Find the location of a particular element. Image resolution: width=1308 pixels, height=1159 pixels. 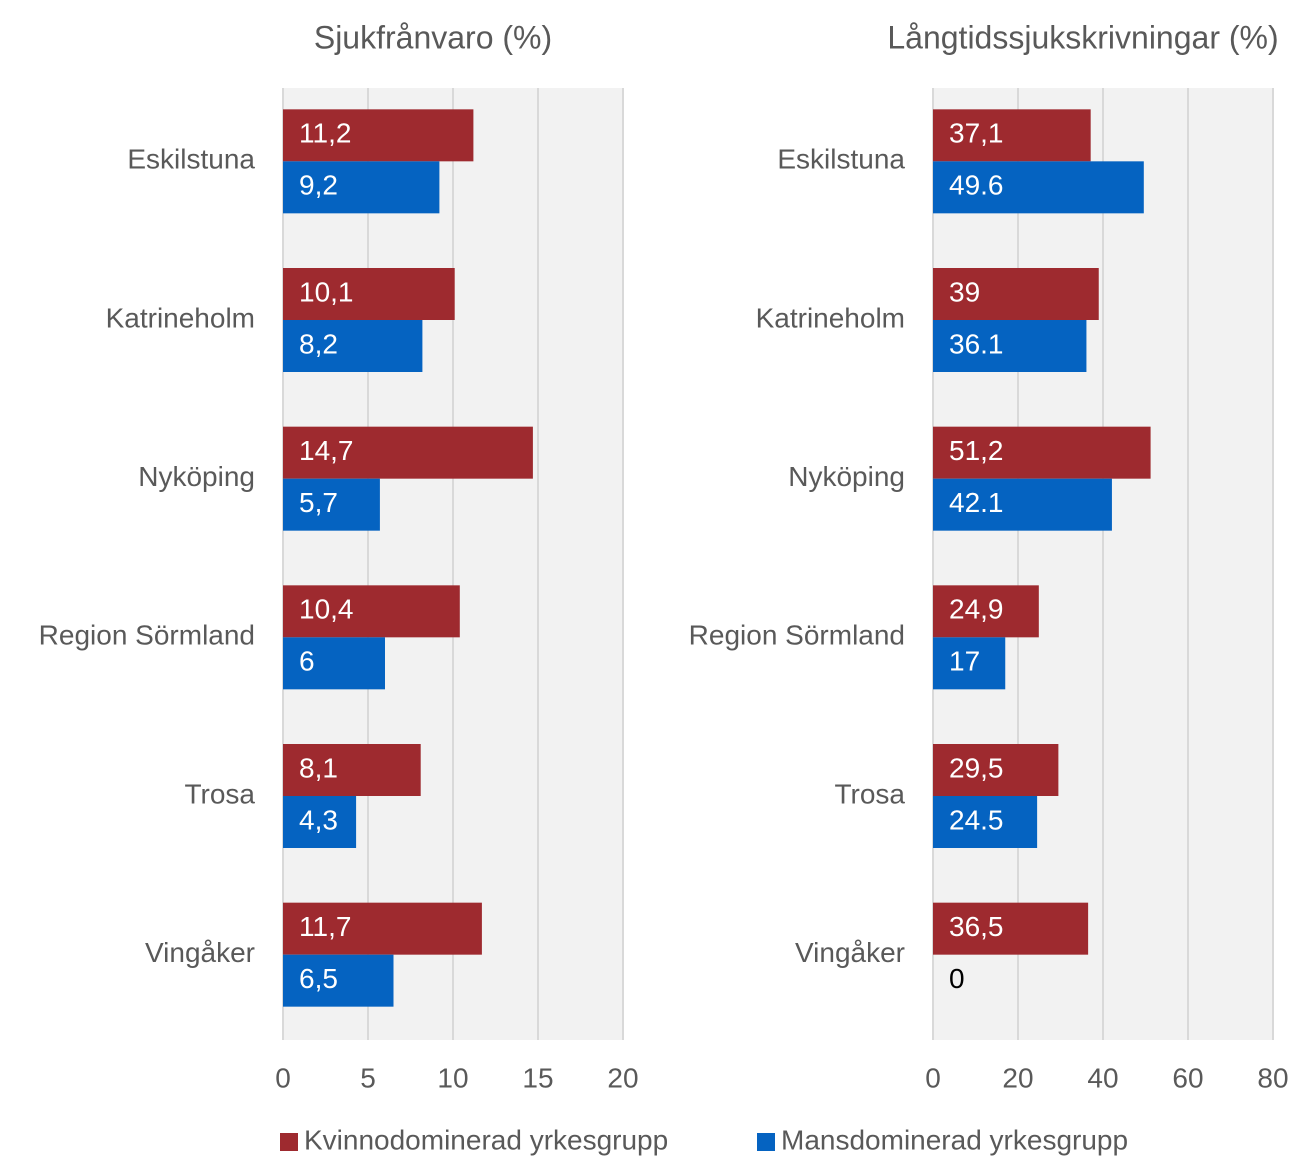

x-tick-label: 80 is located at coordinates (1272, 1077).